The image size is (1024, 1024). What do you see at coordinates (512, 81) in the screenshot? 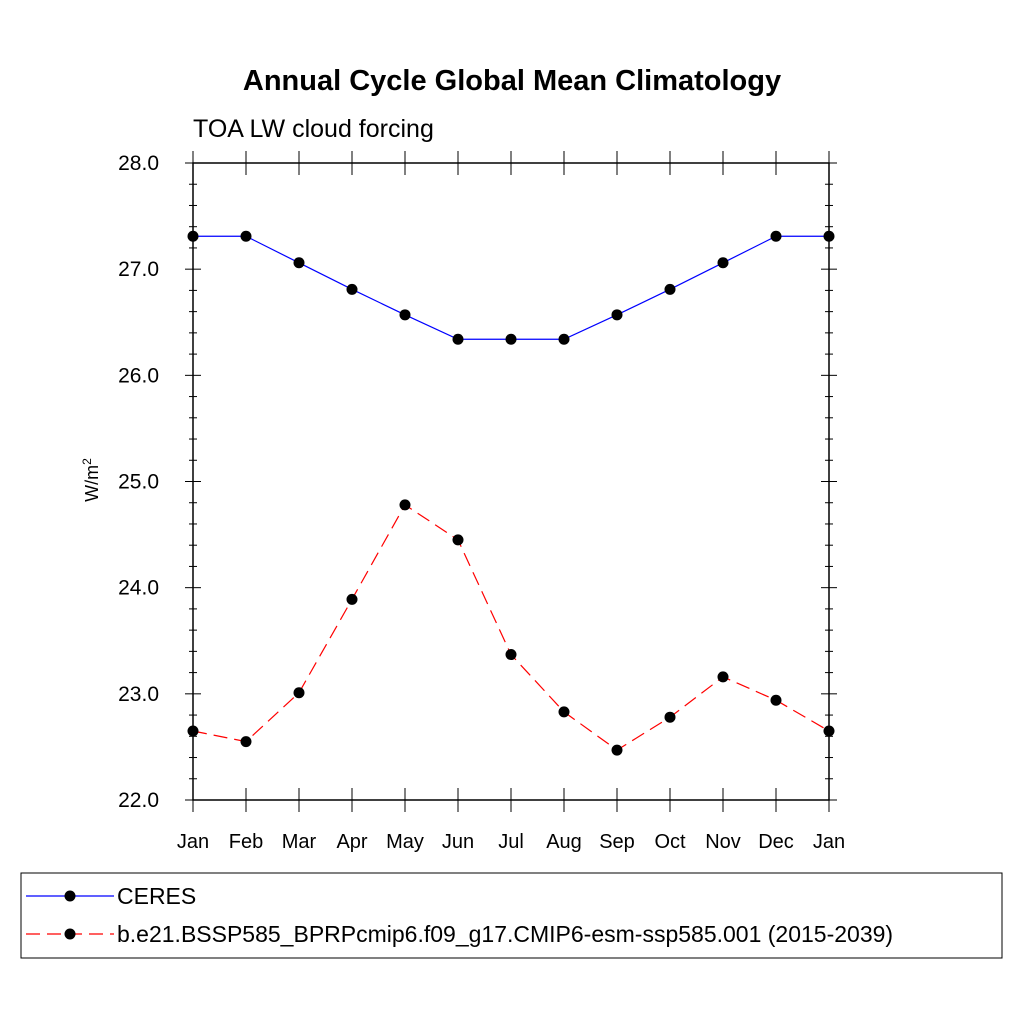
I see `chart-title: Annual Cycle Global Mean Climatology` at bounding box center [512, 81].